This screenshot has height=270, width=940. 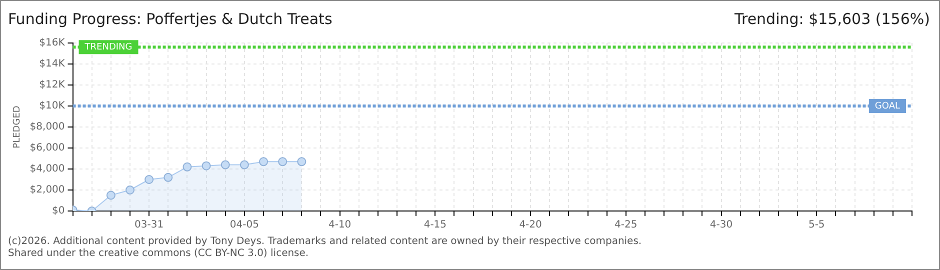 I want to click on text: (c)2026. Additional content provided by Tony Deys. Trademarks and related content are owned by their respective companies., so click(x=325, y=241).